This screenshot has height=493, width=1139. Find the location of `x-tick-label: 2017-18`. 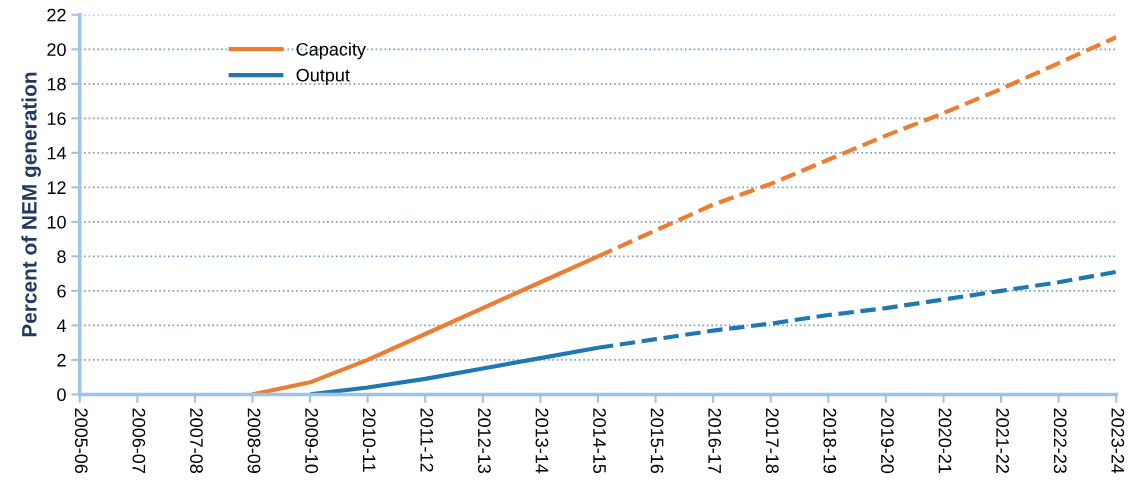

x-tick-label: 2017-18 is located at coordinates (772, 441).